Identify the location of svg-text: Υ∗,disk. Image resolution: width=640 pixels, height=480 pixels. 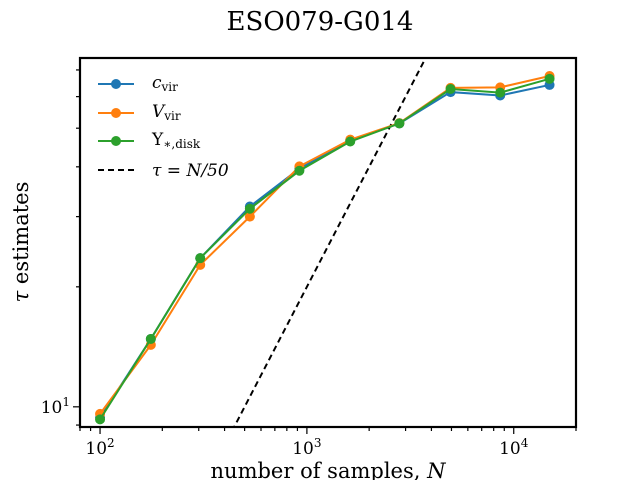
(176, 140).